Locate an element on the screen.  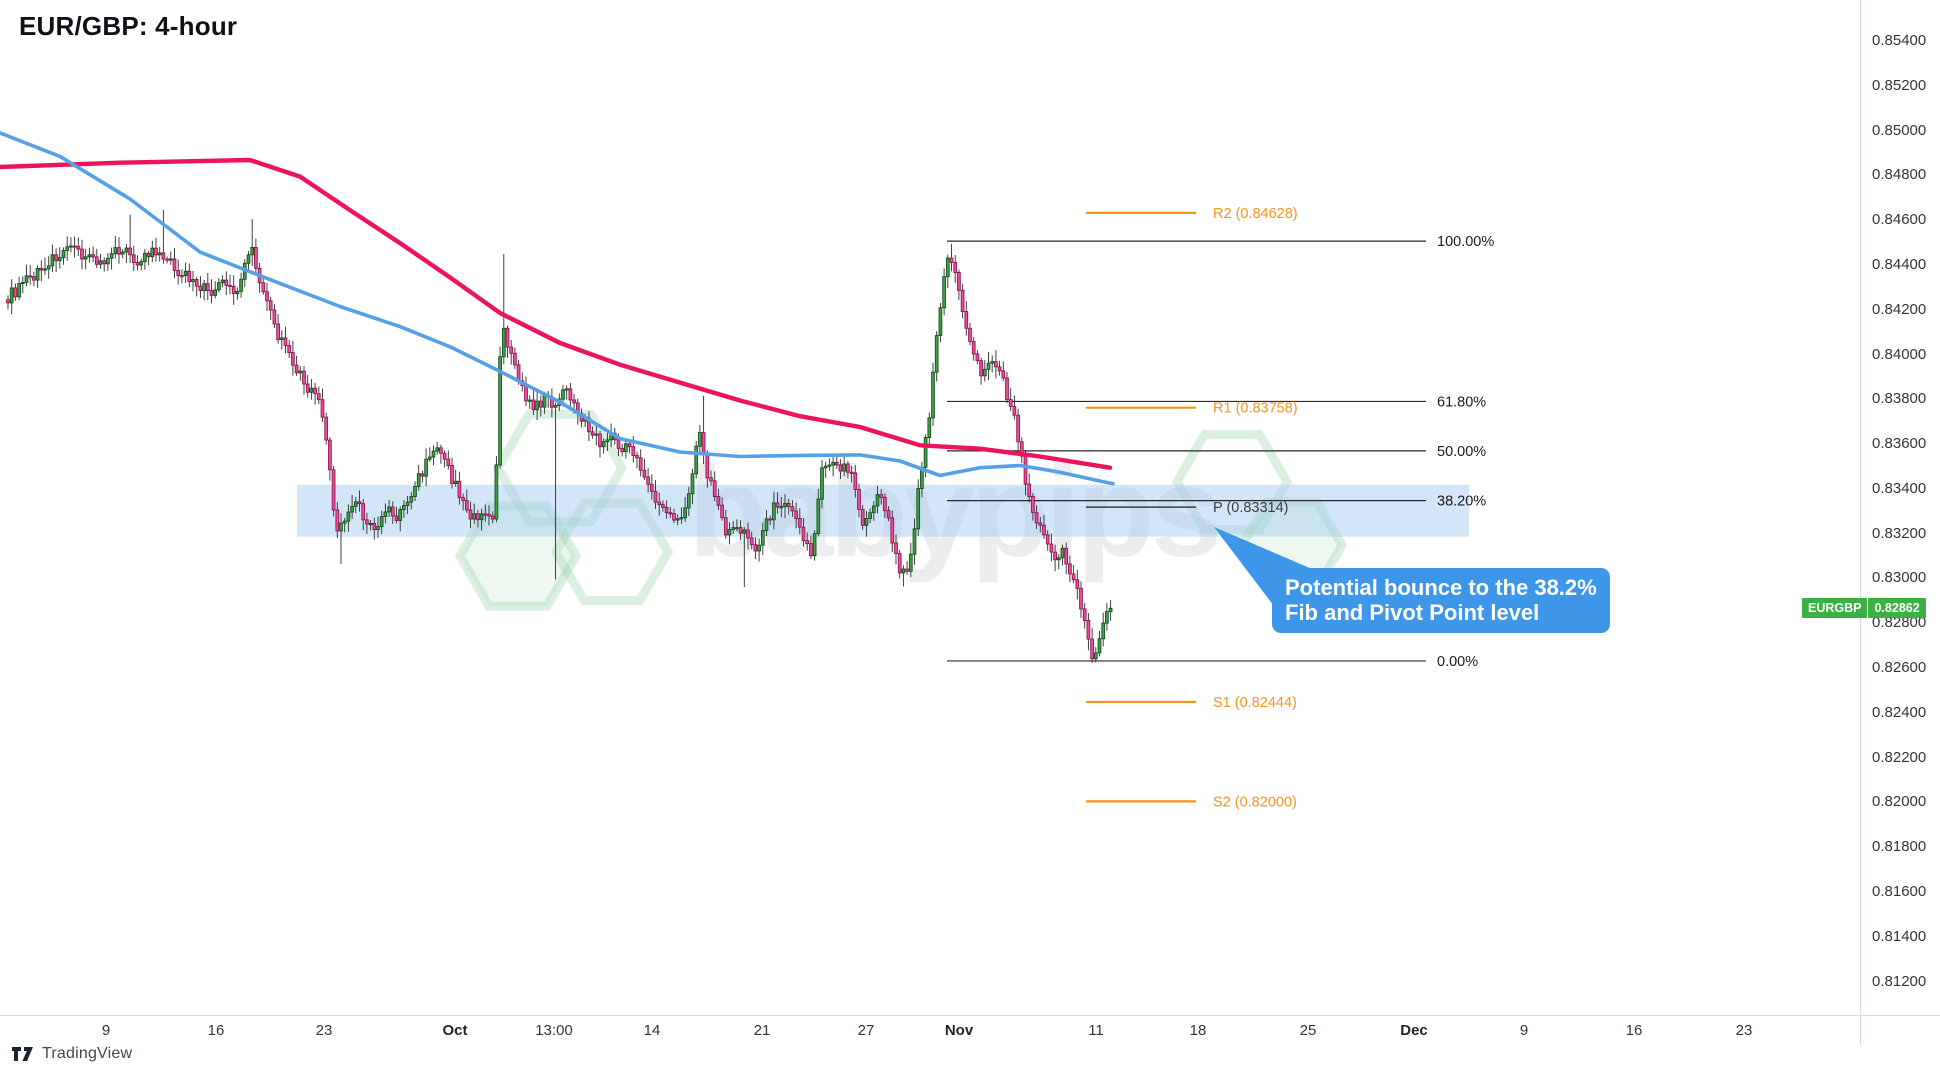
price-tick-label: 0.82400 is located at coordinates (1899, 712).